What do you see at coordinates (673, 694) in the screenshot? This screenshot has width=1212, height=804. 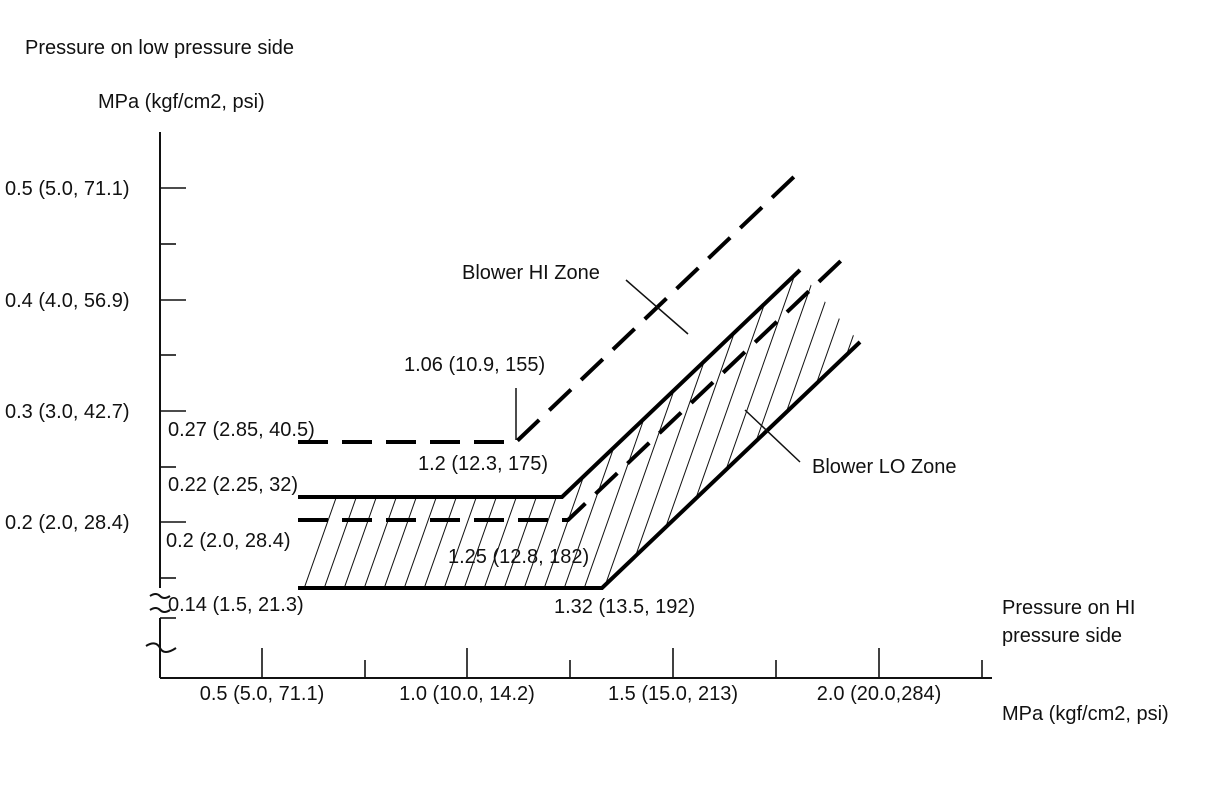 I see `x-tick-label-1.5: 1.5 (15.0, 213)` at bounding box center [673, 694].